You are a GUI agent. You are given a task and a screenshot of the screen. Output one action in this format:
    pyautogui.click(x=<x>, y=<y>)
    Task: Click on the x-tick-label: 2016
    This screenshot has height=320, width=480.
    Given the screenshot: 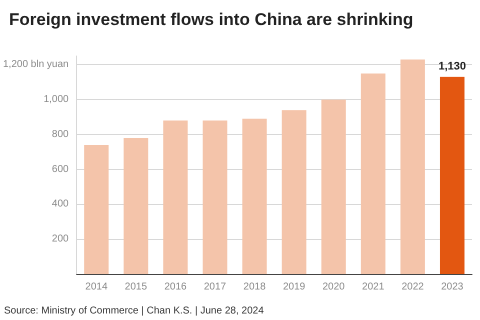 What is the action you would take?
    pyautogui.click(x=176, y=287)
    